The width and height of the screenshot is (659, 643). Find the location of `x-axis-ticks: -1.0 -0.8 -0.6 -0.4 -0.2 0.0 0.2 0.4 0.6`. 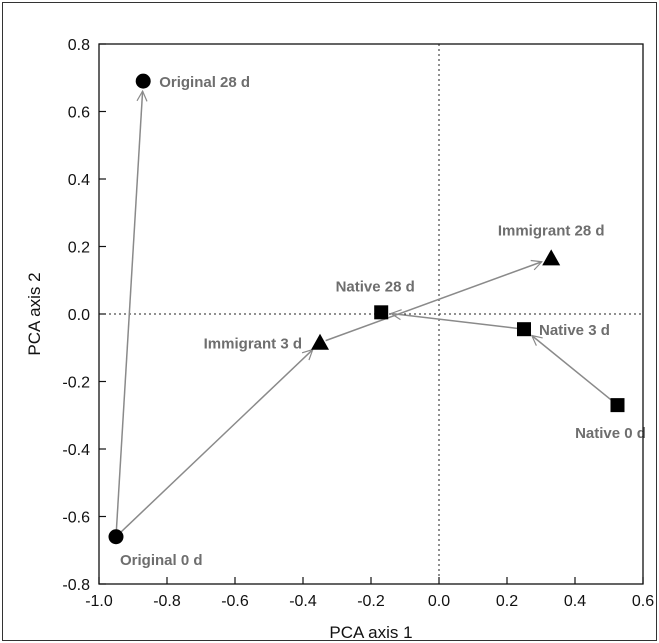

x-axis-ticks: -1.0 -0.8 -0.6 -0.4 -0.2 0.0 0.2 0.4 0.6 is located at coordinates (369, 593).